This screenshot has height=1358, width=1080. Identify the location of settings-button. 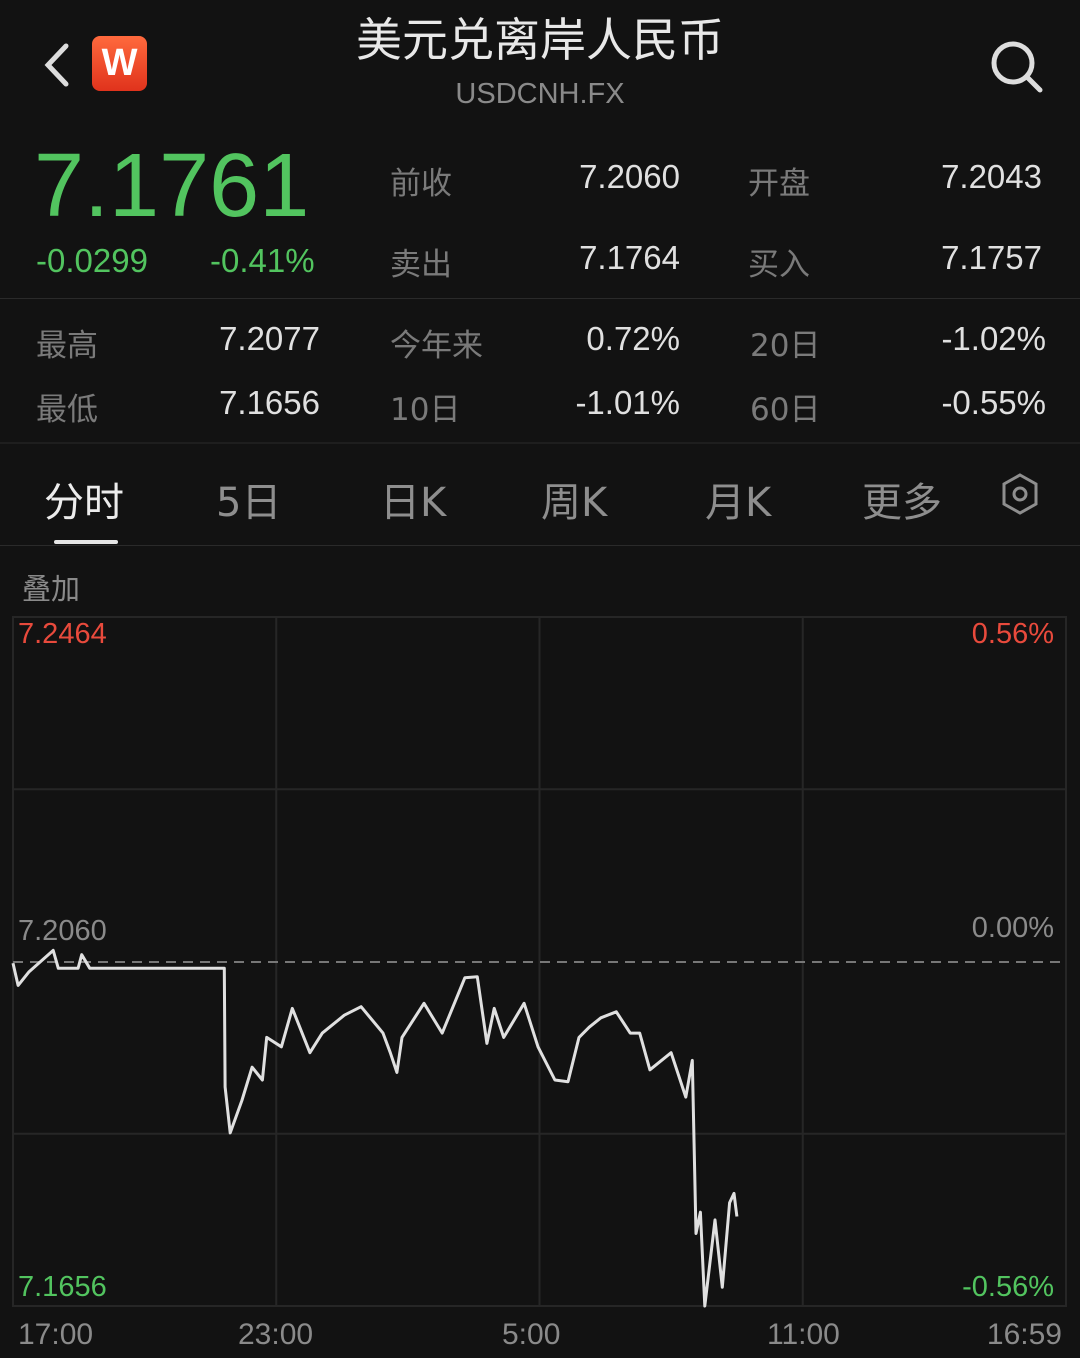
(1020, 494).